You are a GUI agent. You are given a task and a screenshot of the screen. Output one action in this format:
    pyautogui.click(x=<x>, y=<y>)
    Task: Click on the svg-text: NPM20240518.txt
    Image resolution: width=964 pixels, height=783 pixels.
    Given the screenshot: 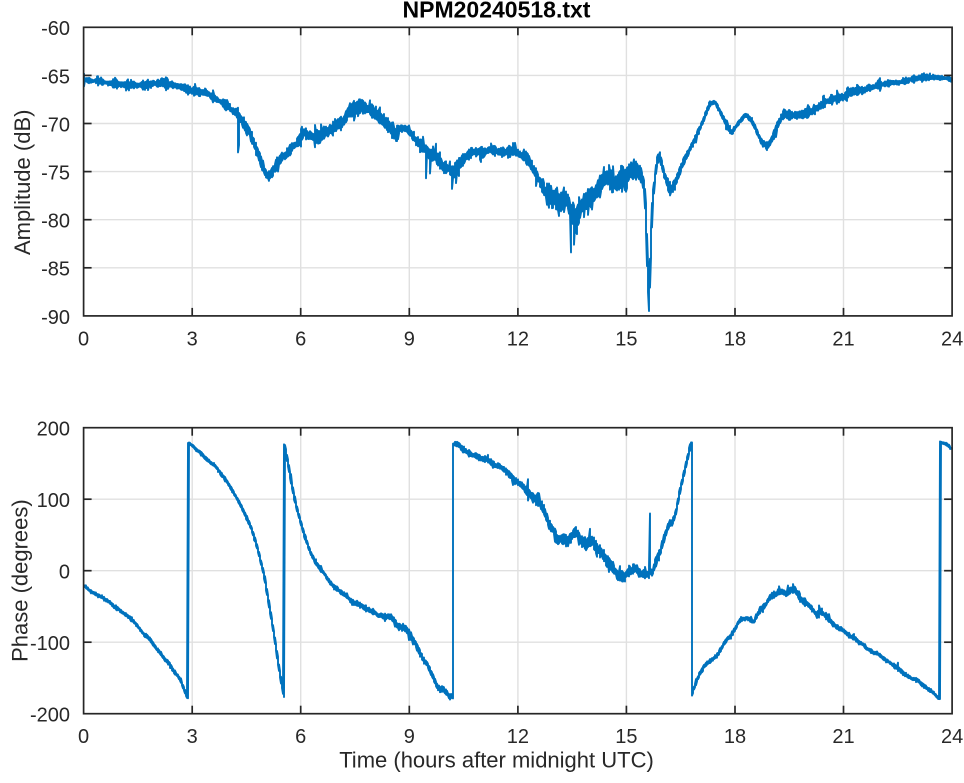 What is the action you would take?
    pyautogui.click(x=497, y=11)
    